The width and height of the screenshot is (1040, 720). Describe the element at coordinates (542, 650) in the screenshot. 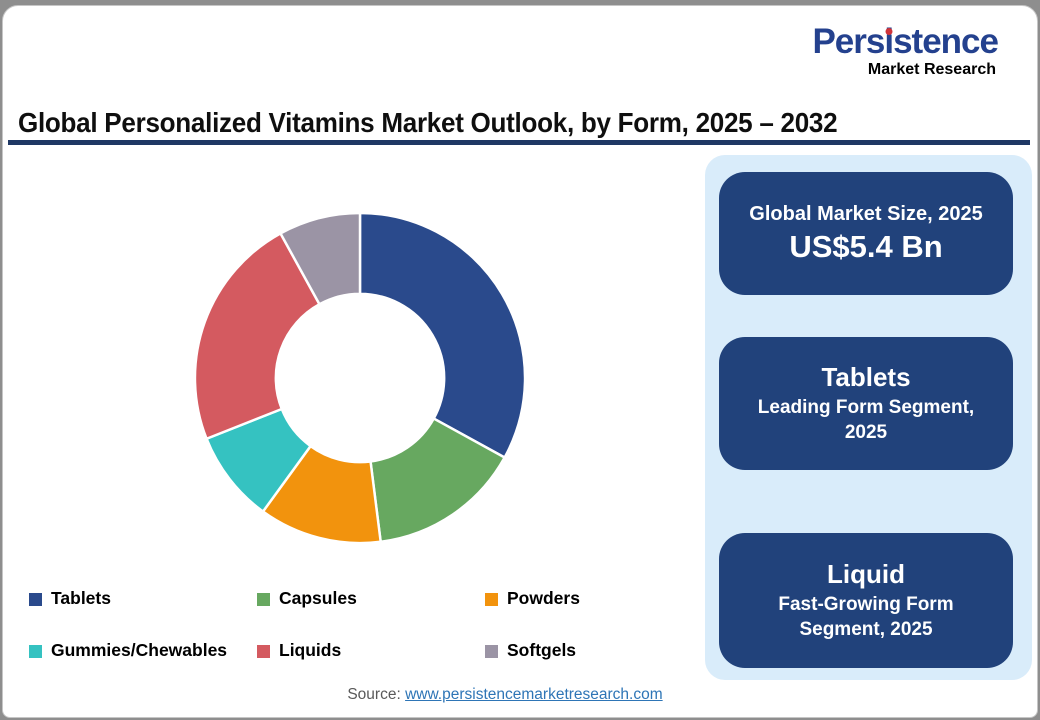

I see `legend-label: Softgels` at that location.